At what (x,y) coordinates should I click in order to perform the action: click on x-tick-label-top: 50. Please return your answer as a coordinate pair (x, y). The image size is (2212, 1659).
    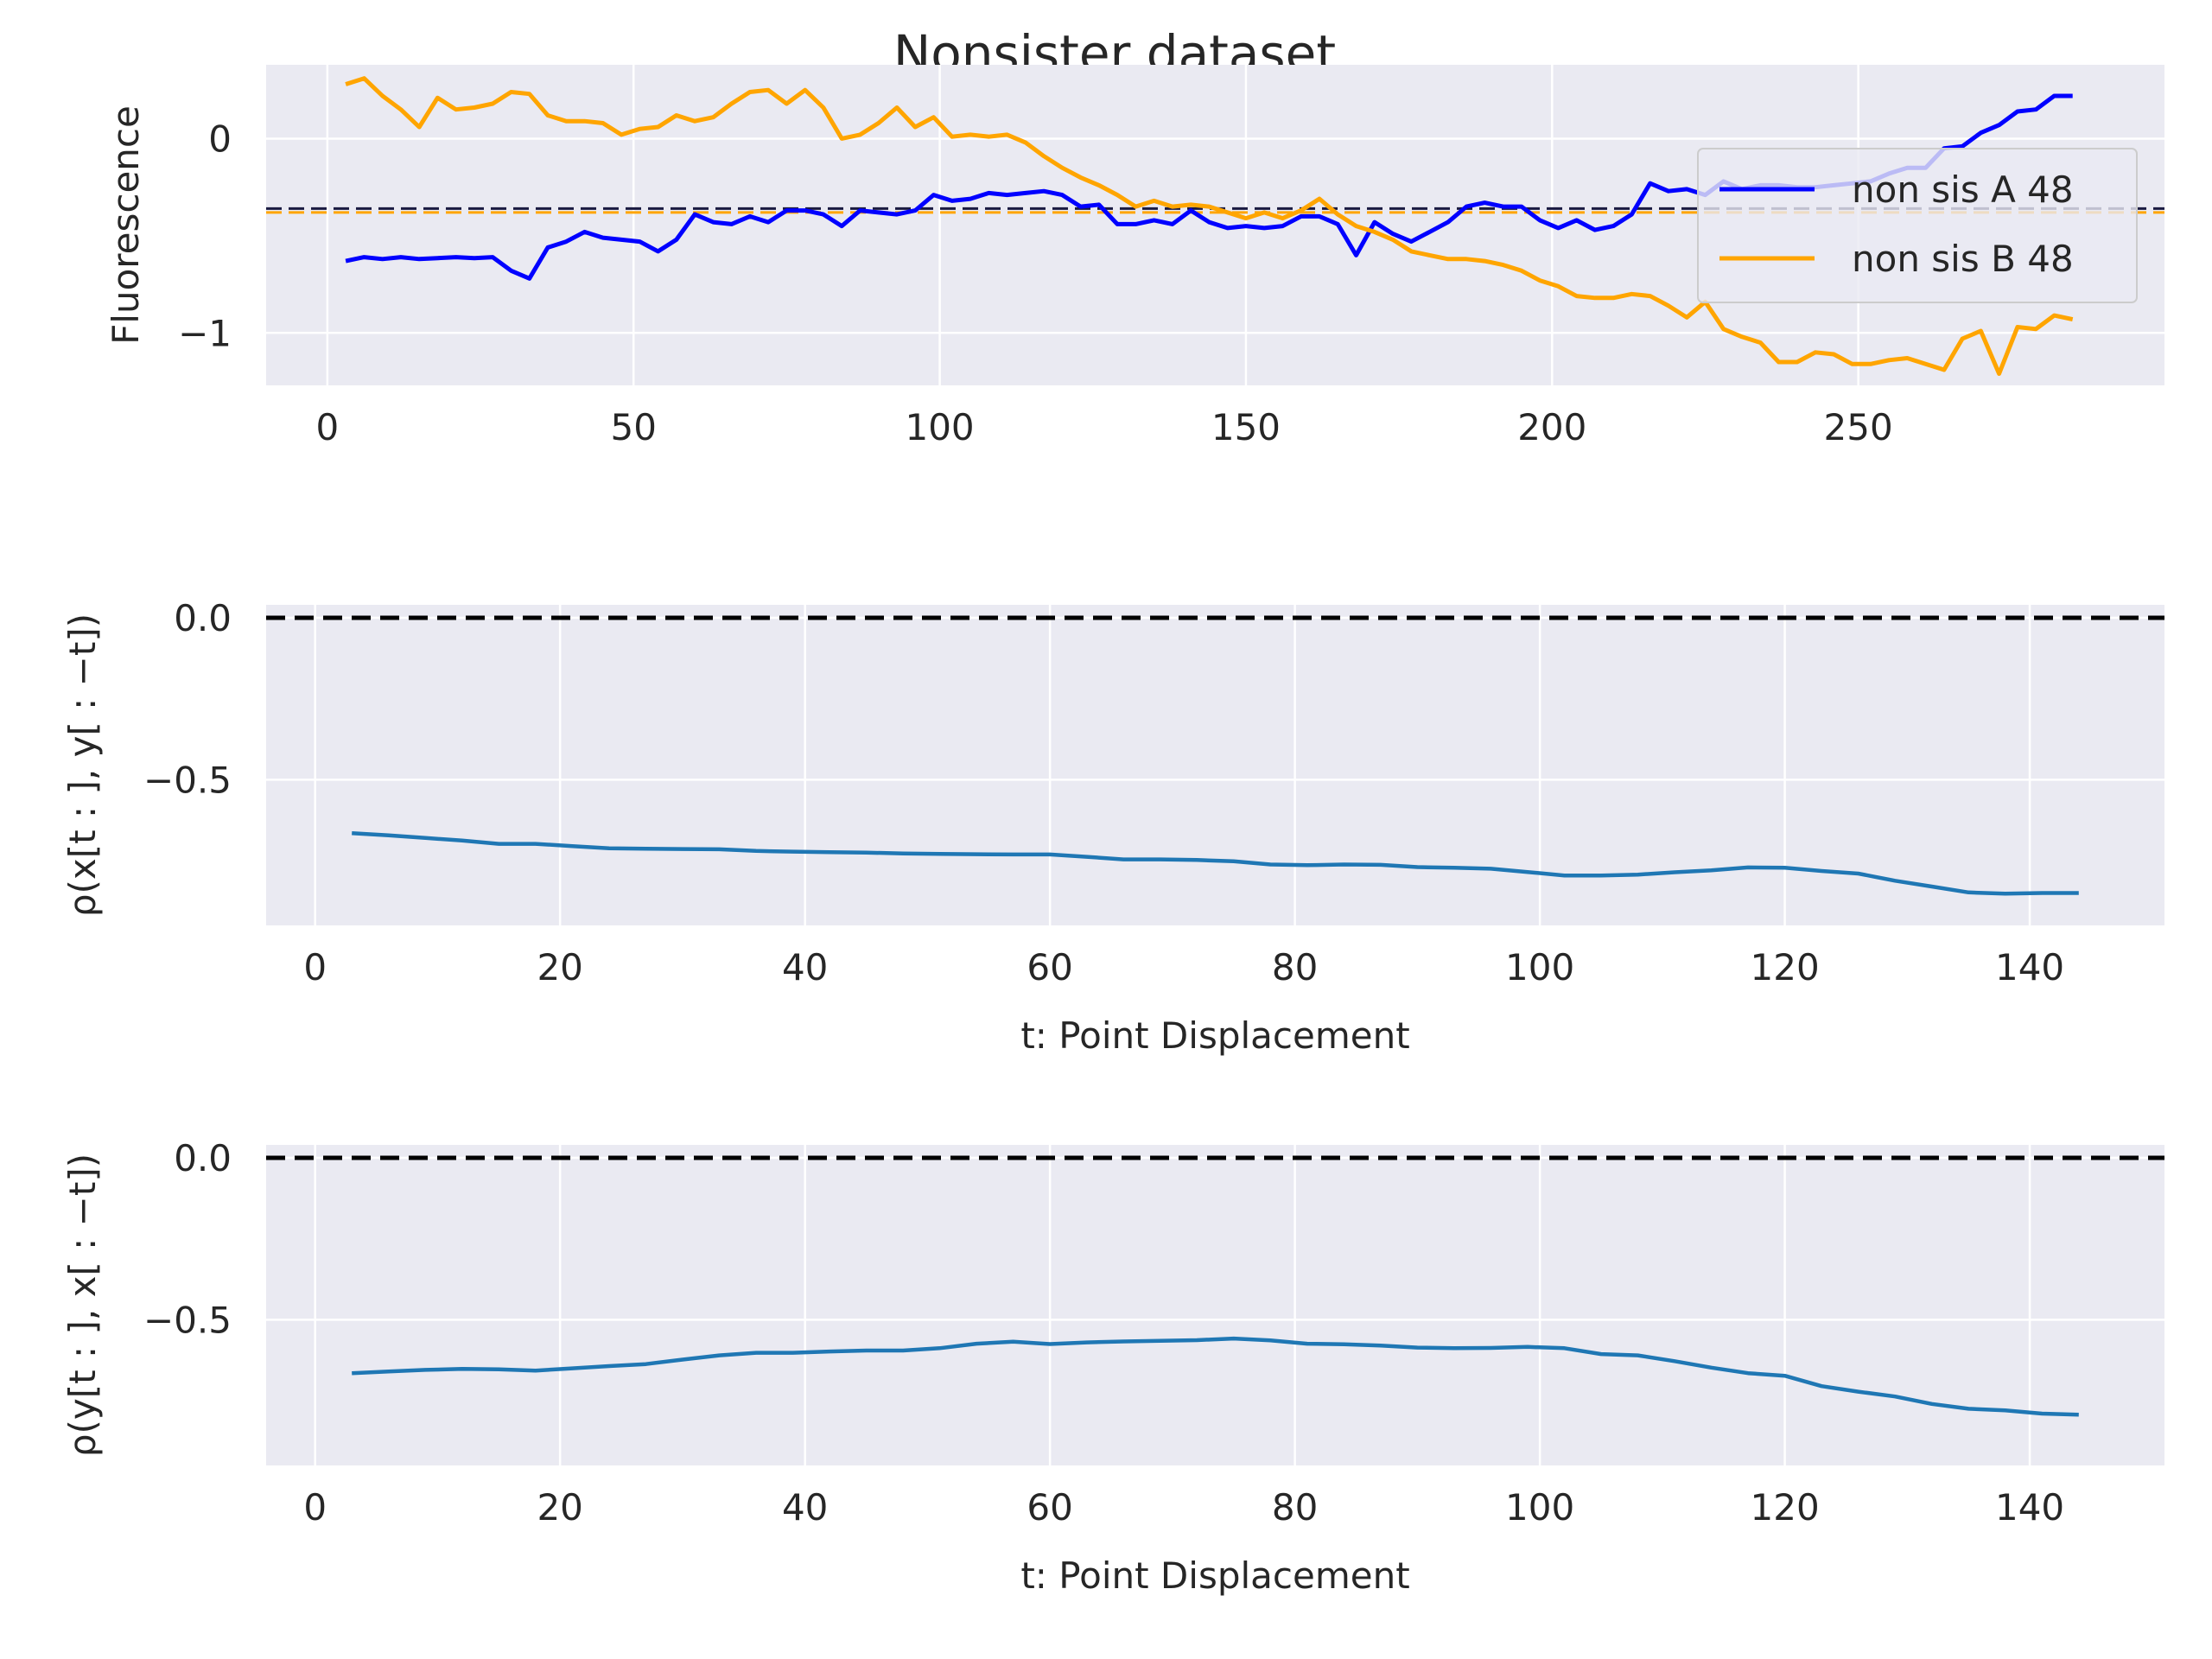
    Looking at the image, I should click on (633, 427).